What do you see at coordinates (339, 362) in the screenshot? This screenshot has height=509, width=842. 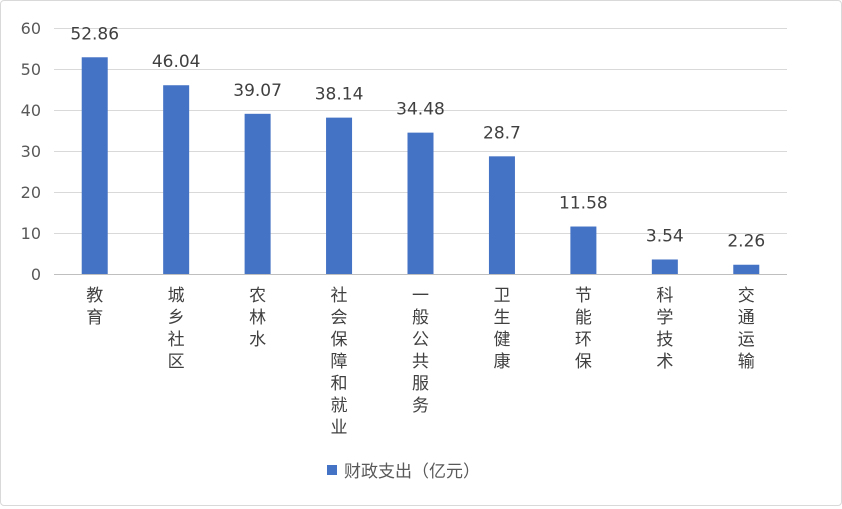 I see `category-label: 社会保障和就业` at bounding box center [339, 362].